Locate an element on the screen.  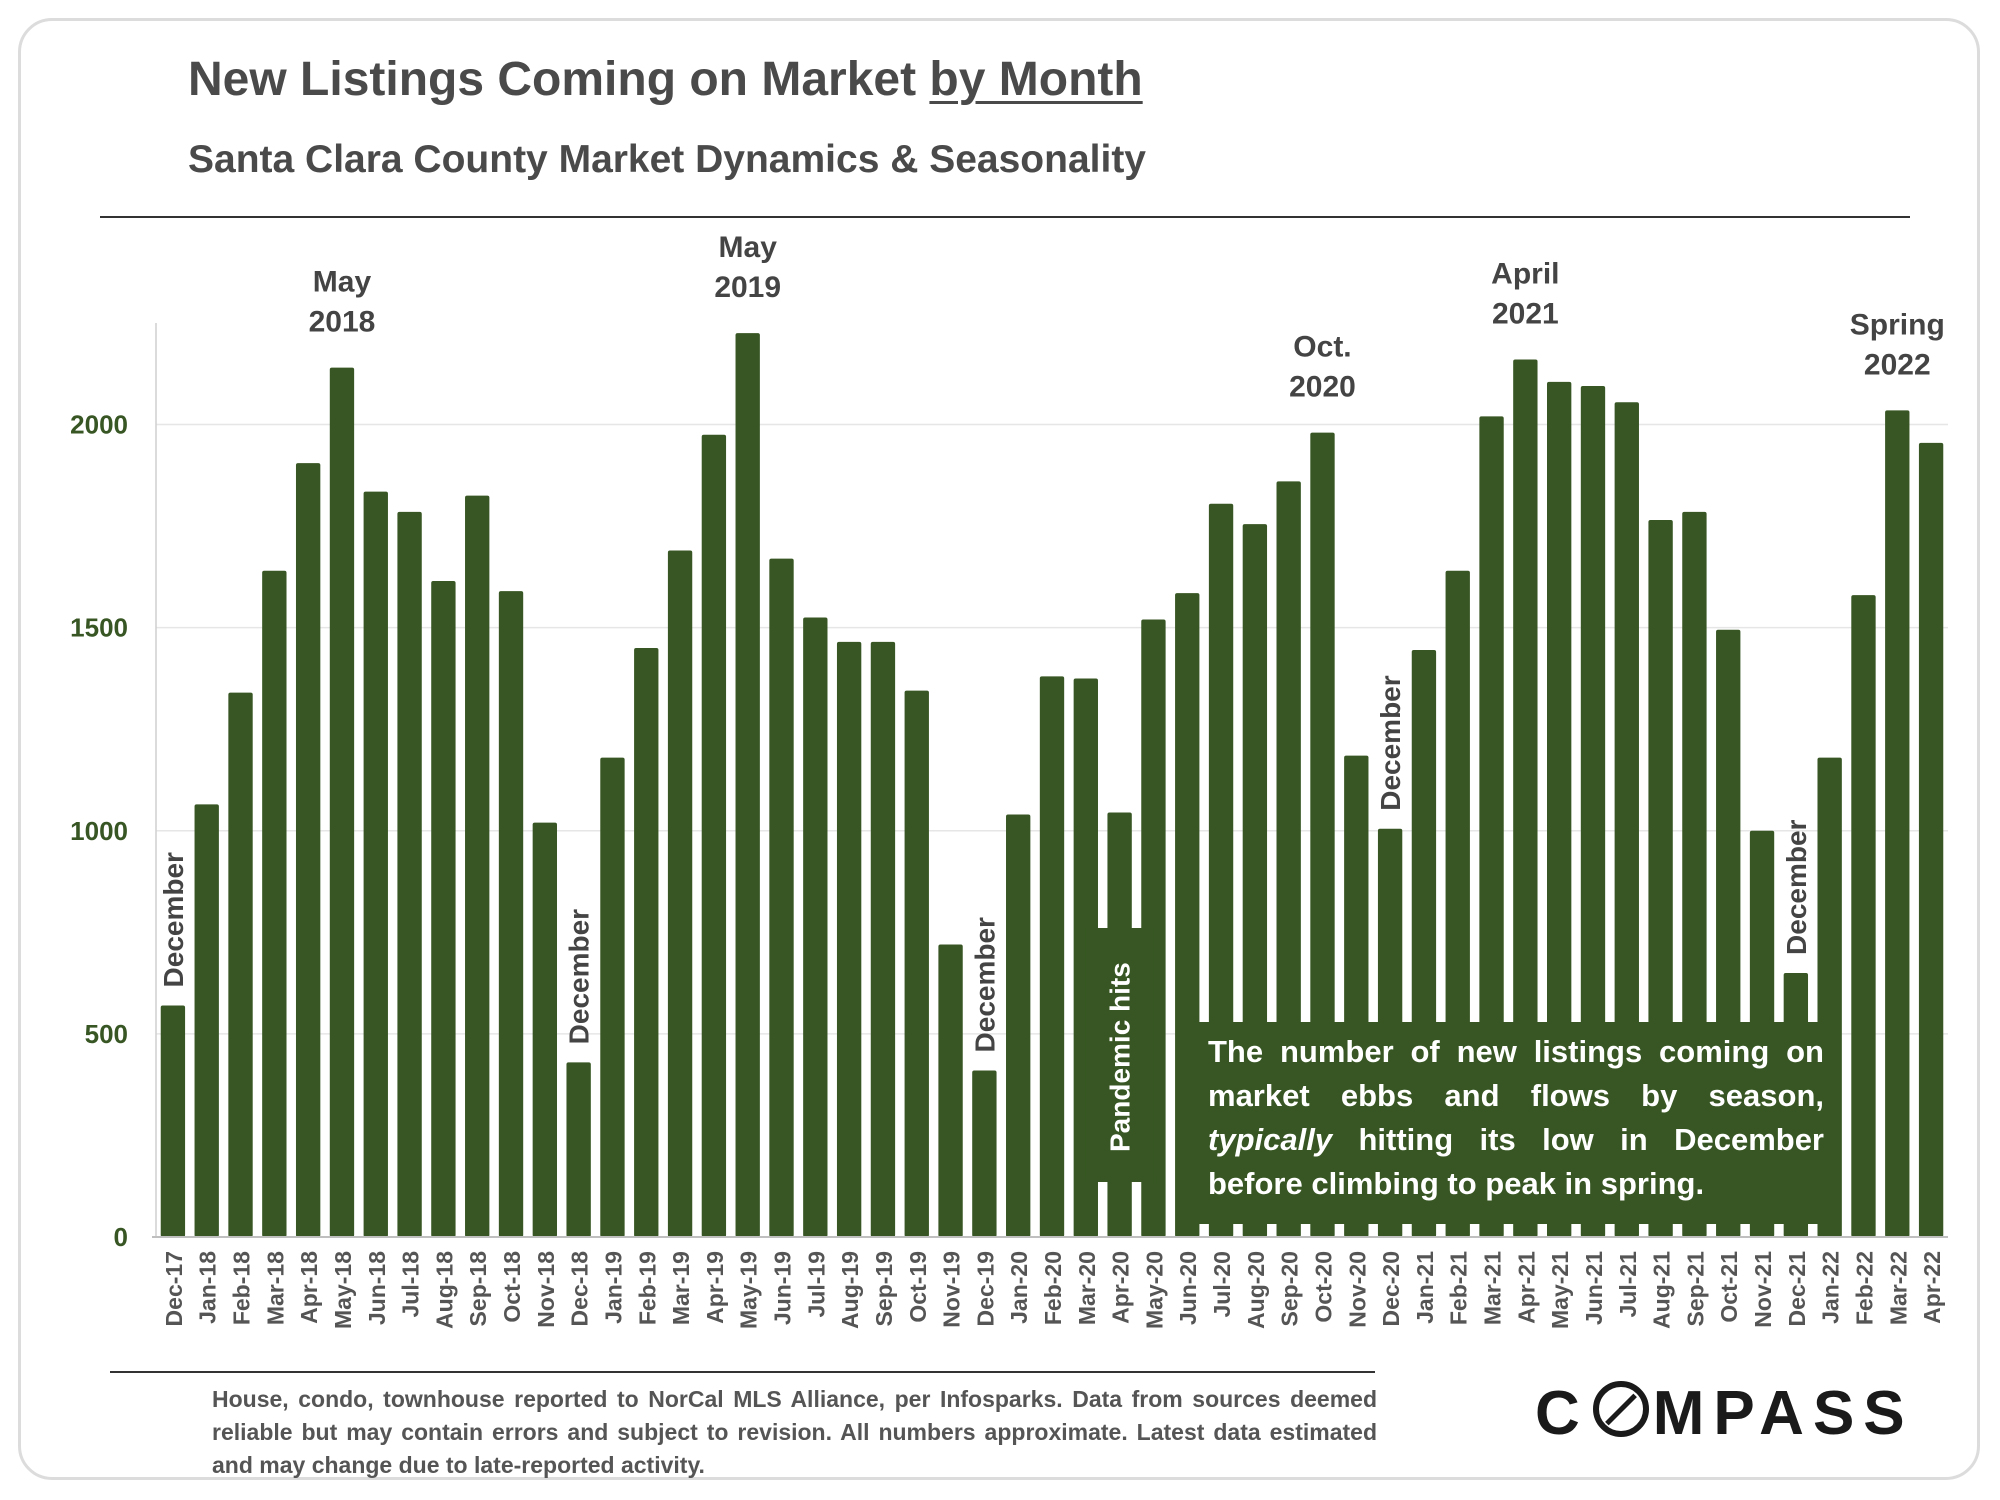
peak-annotation: 2018 is located at coordinates (342, 322).